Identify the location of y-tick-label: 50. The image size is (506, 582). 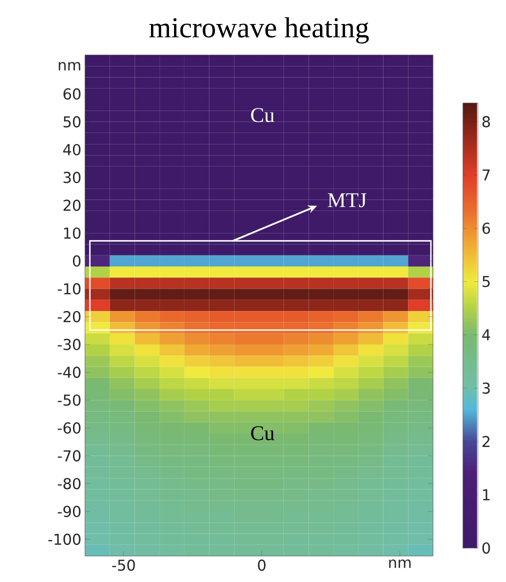
(72, 122).